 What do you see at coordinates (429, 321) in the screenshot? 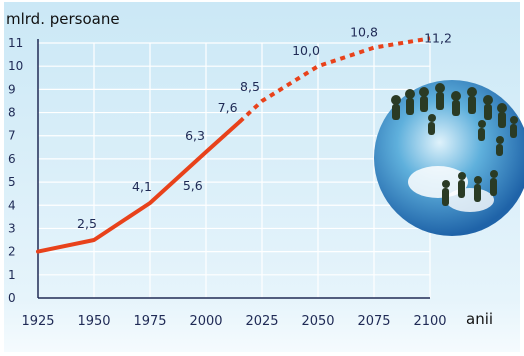
I see `x-tick-label: 2100` at bounding box center [429, 321].